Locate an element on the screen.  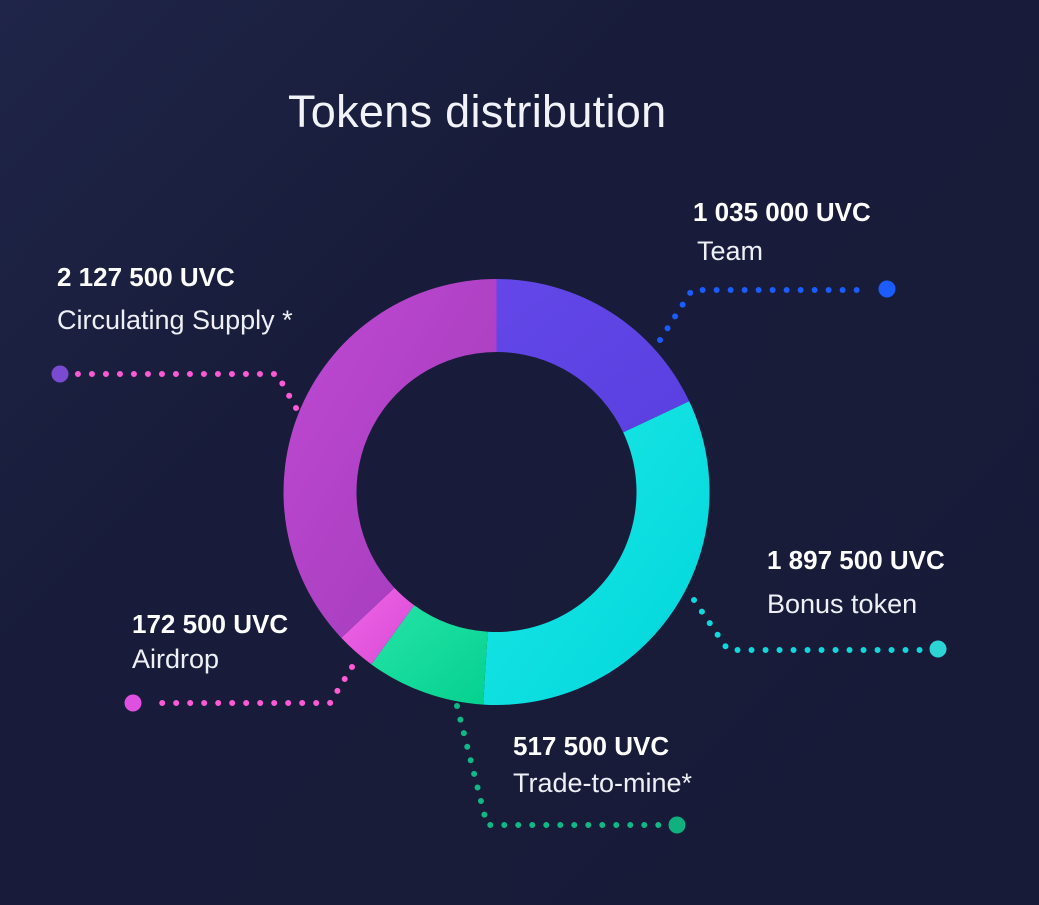
airdrop-name-label: Airdrop is located at coordinates (176, 659).